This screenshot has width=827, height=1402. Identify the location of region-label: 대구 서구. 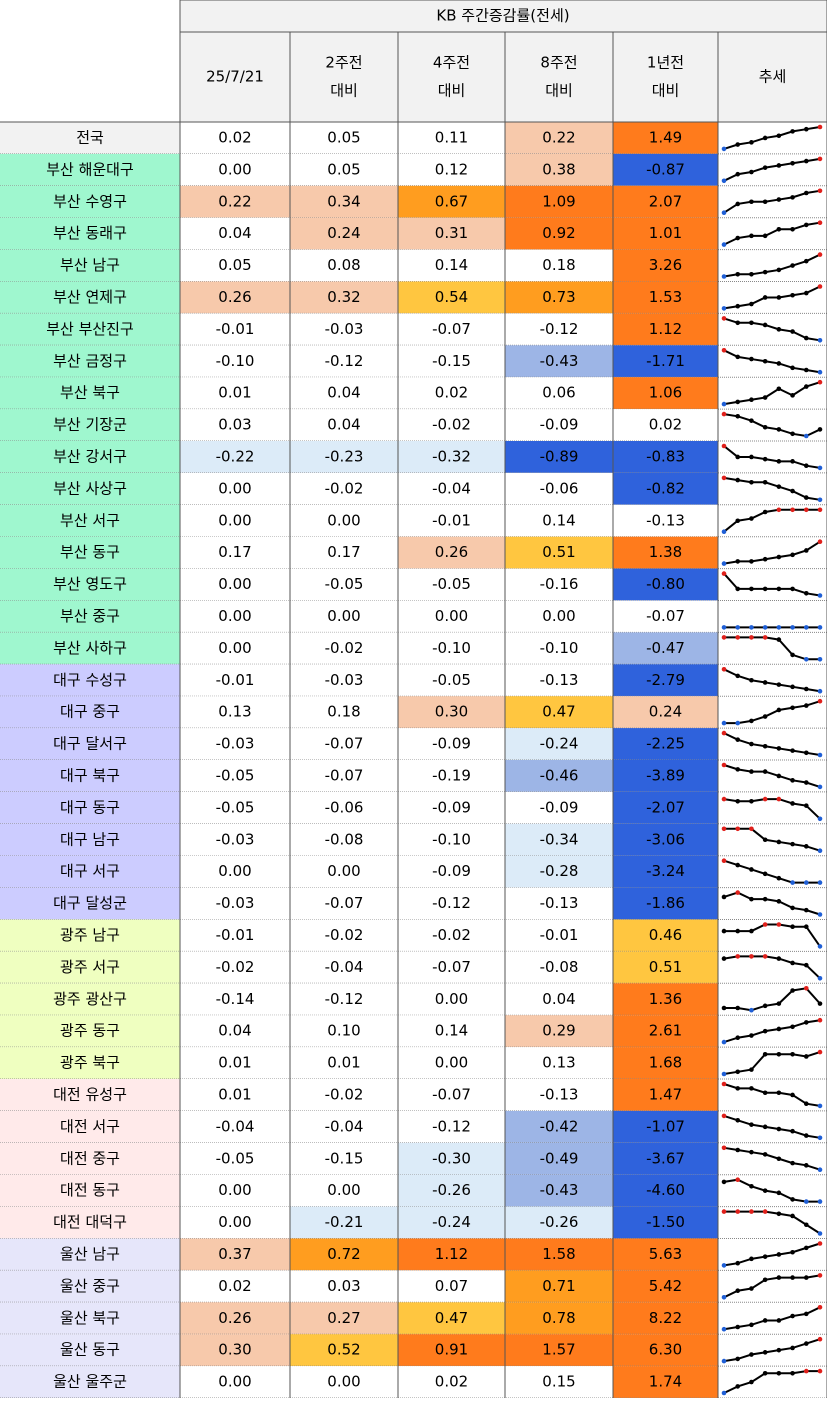
(90, 871).